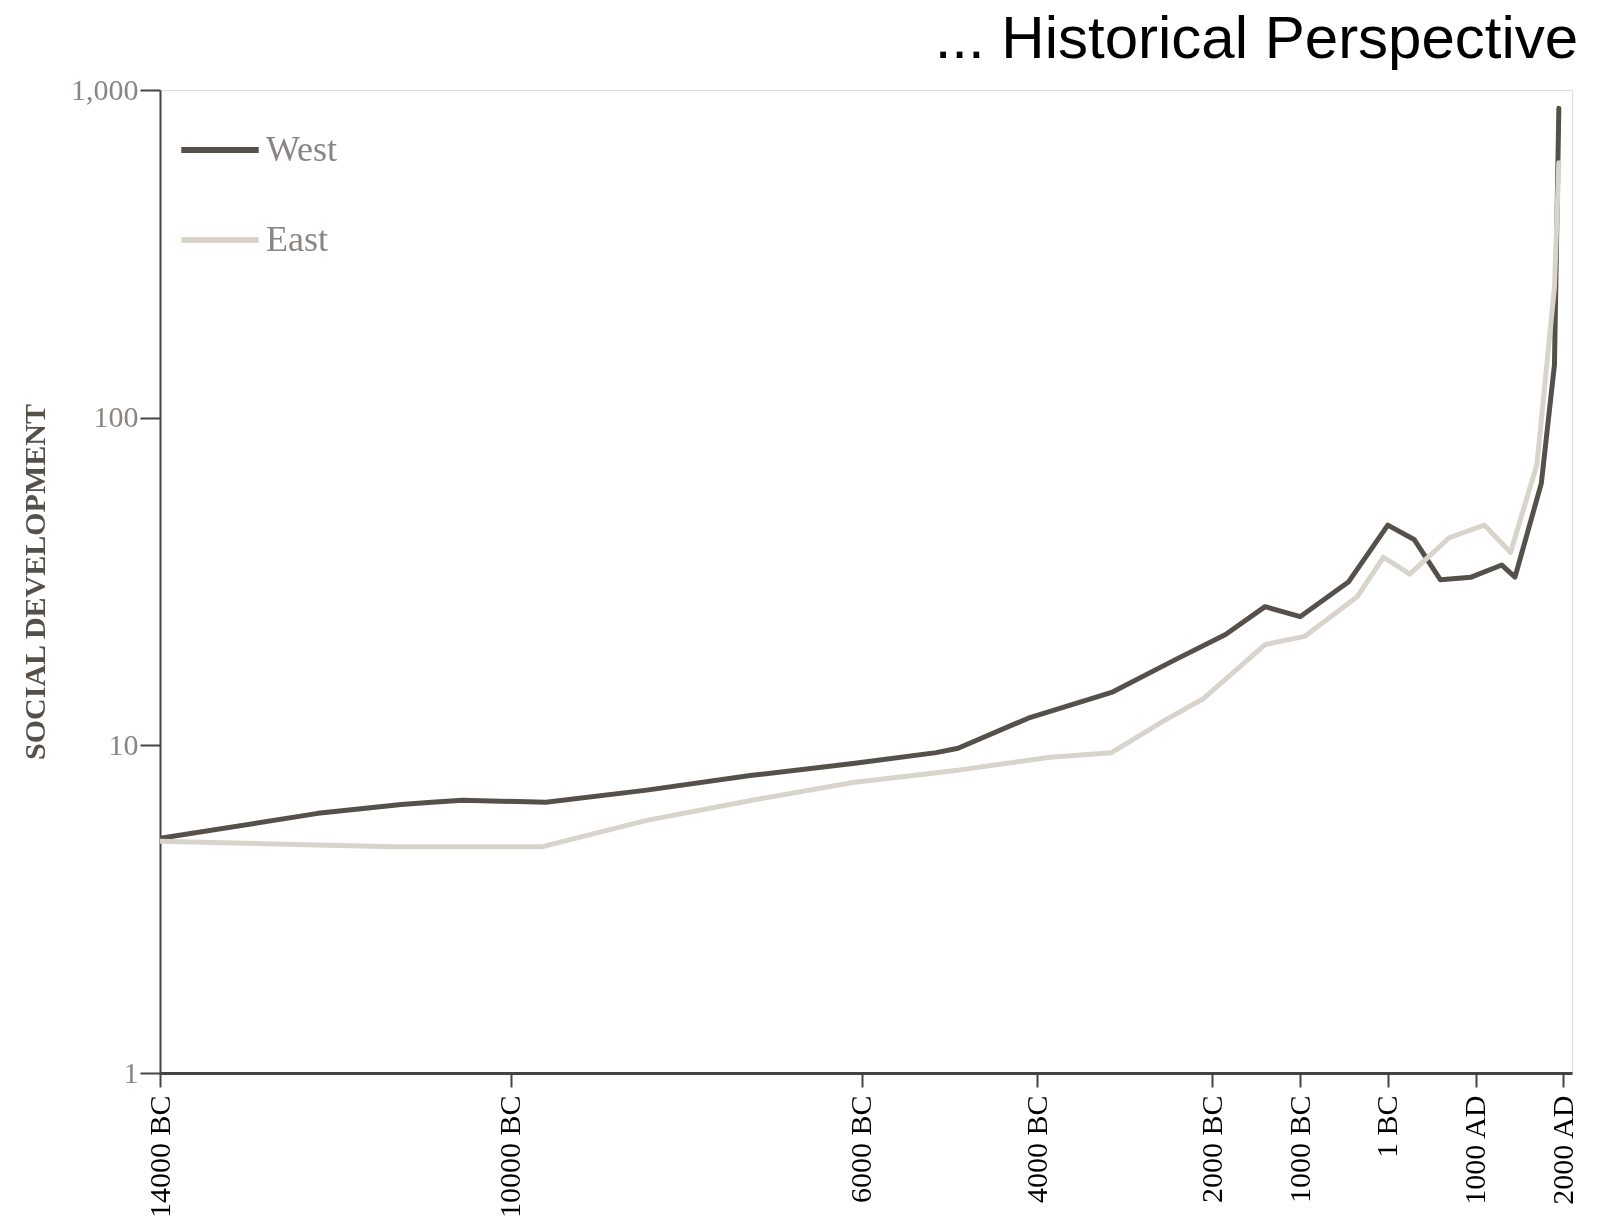  What do you see at coordinates (131, 1072) in the screenshot?
I see `y-tick-label: 1` at bounding box center [131, 1072].